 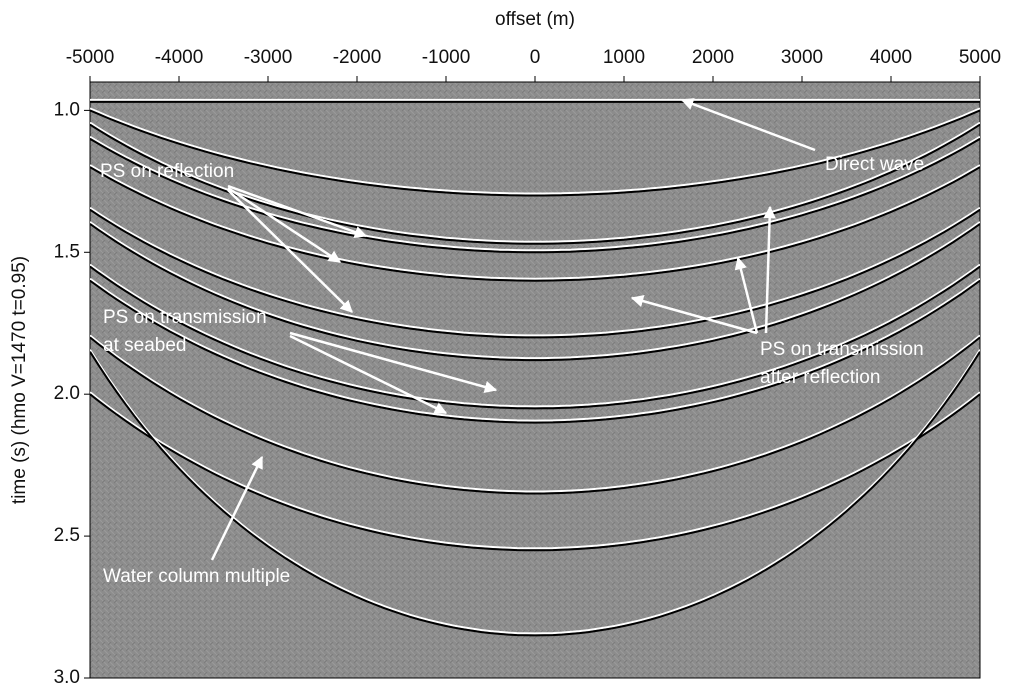 I want to click on y-tick-label: 2.5, so click(x=67, y=535).